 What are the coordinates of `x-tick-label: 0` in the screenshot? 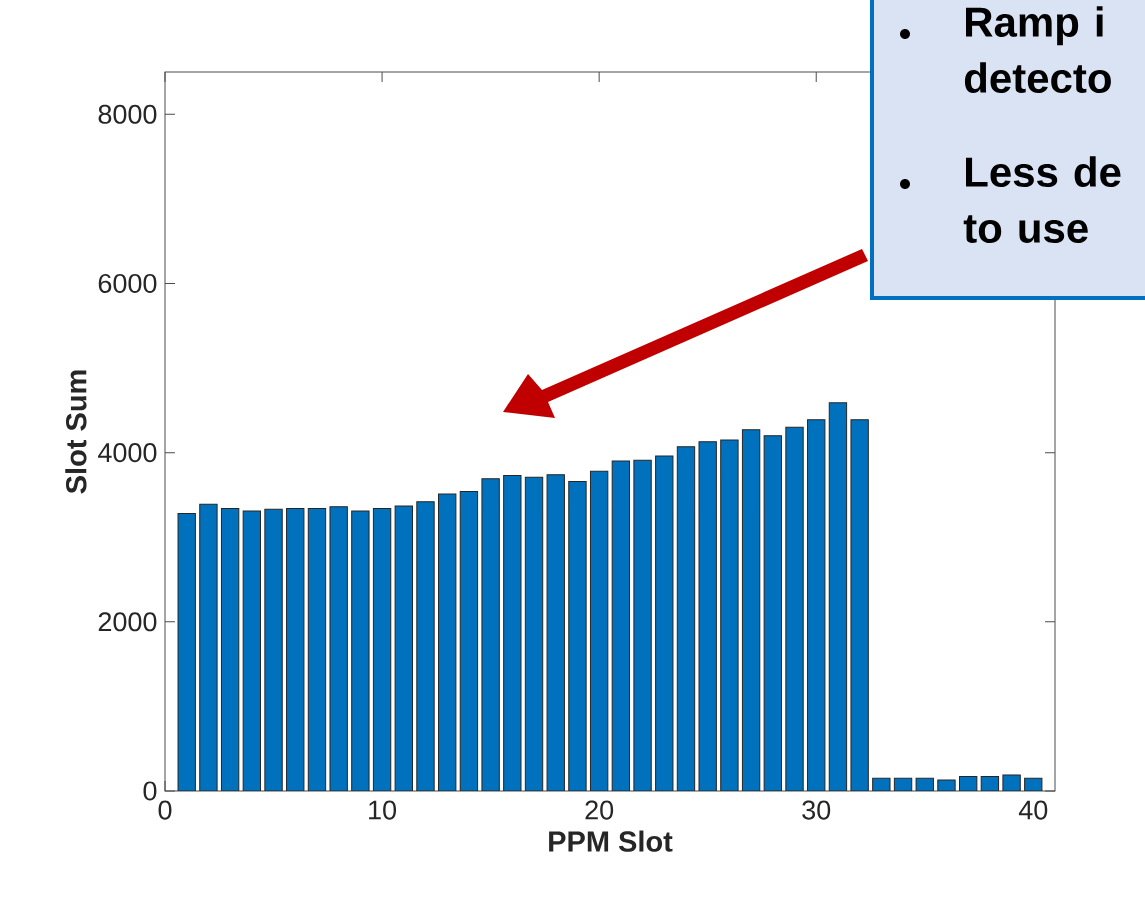 It's located at (165, 810).